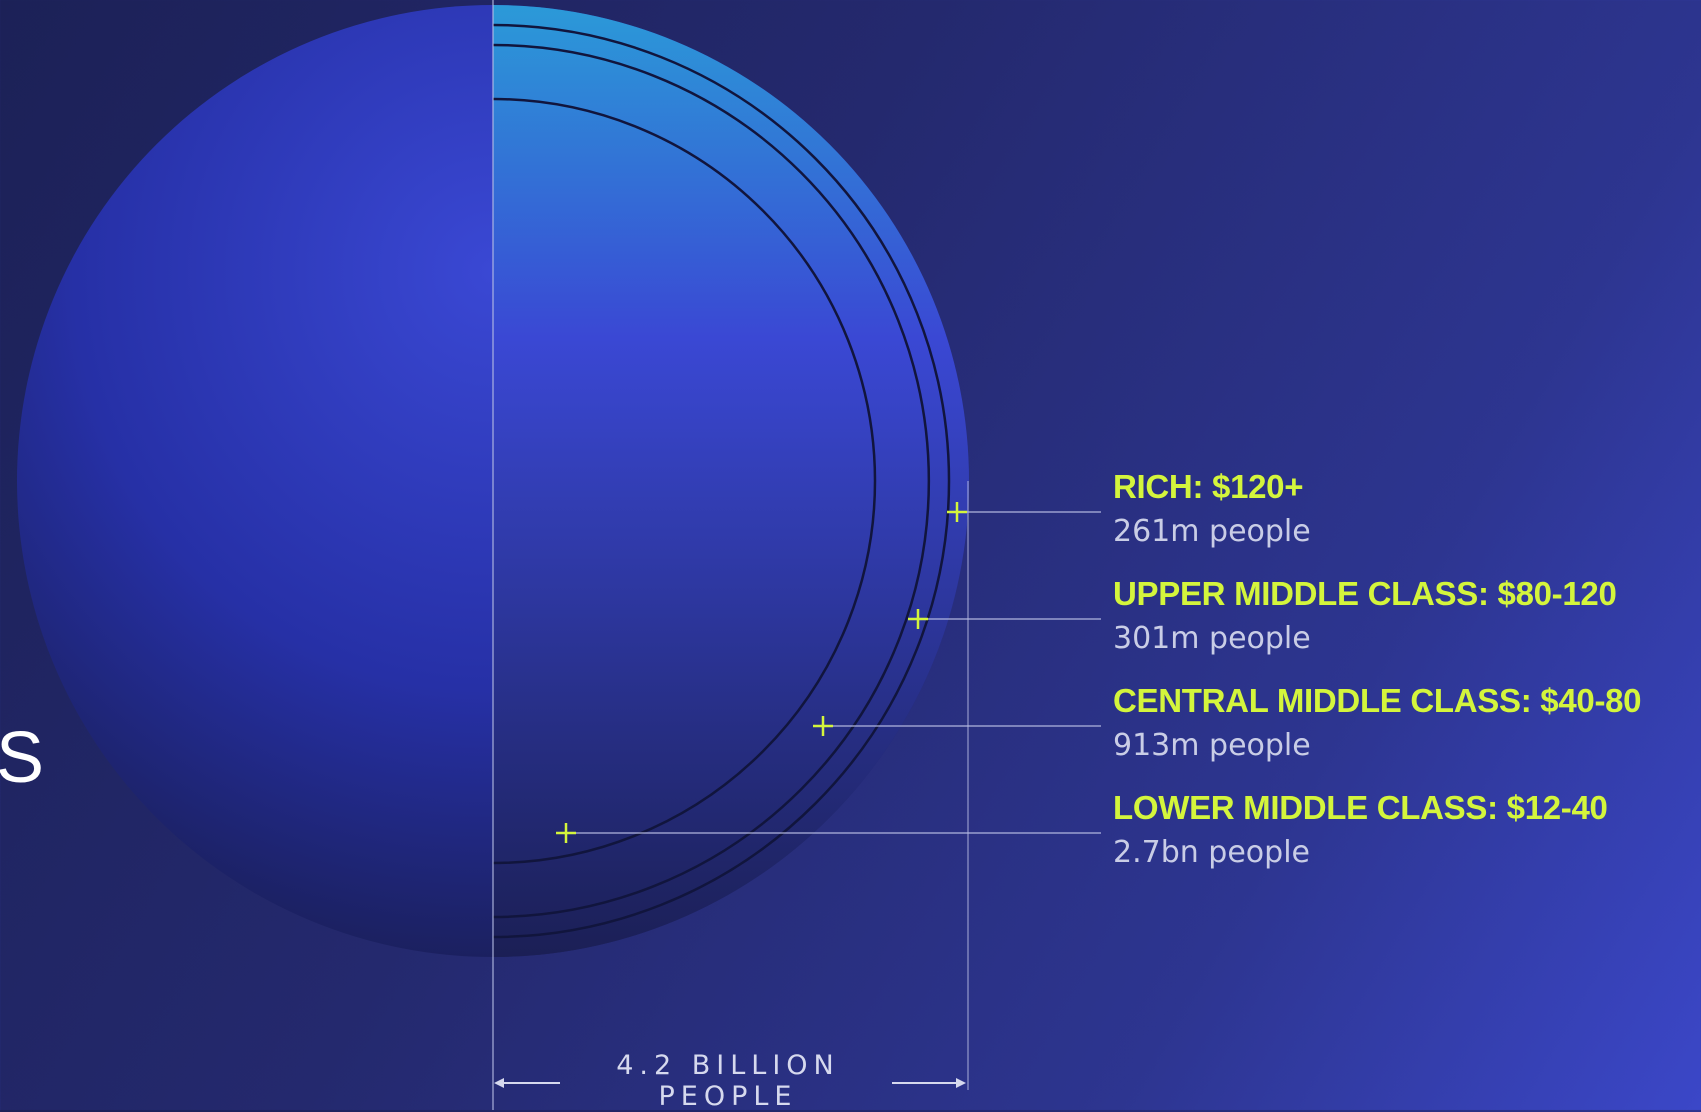 This screenshot has height=1112, width=1701. Describe the element at coordinates (1377, 700) in the screenshot. I see `central-middle-label: CENTRAL MIDDLE CLASS: $40-80` at that location.